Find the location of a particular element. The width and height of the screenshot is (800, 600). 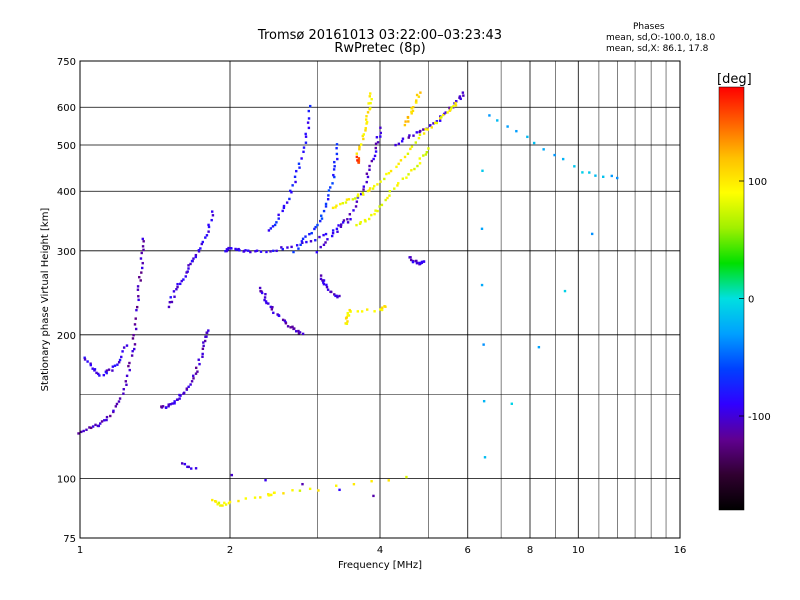

y-tick-label: 100 is located at coordinates (66, 479).